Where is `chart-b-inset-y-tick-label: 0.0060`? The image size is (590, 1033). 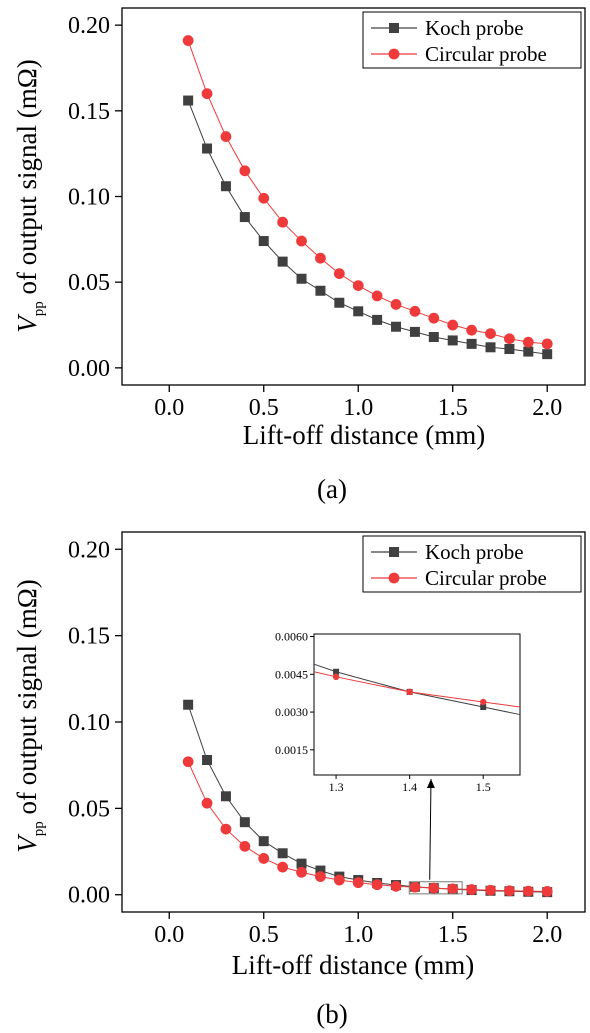
chart-b-inset-y-tick-label: 0.0060 is located at coordinates (291, 637).